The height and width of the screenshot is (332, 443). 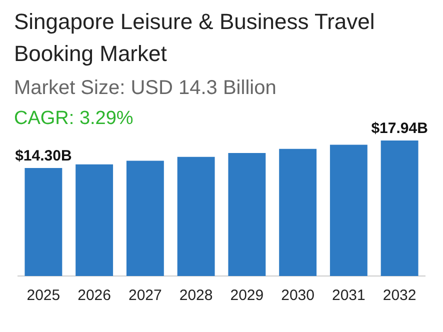 What do you see at coordinates (43, 156) in the screenshot?
I see `data-label: $14.30B` at bounding box center [43, 156].